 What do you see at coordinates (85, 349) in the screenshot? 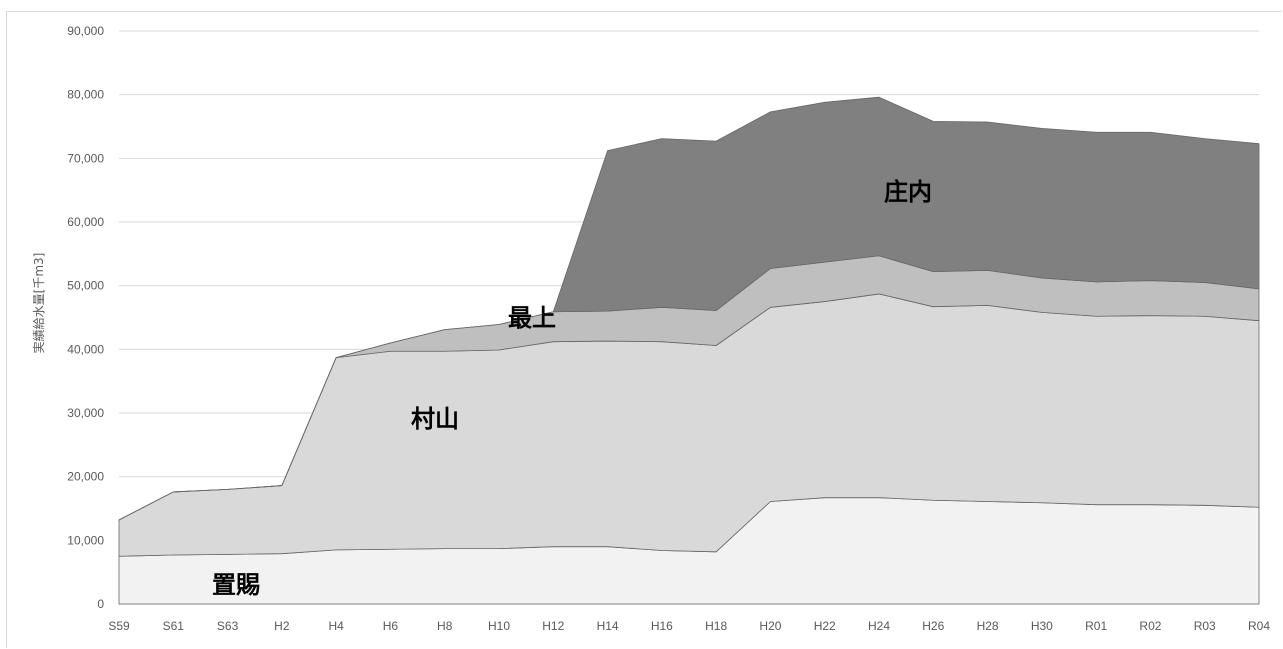
I see `y-tick-label: 40,000` at bounding box center [85, 349].